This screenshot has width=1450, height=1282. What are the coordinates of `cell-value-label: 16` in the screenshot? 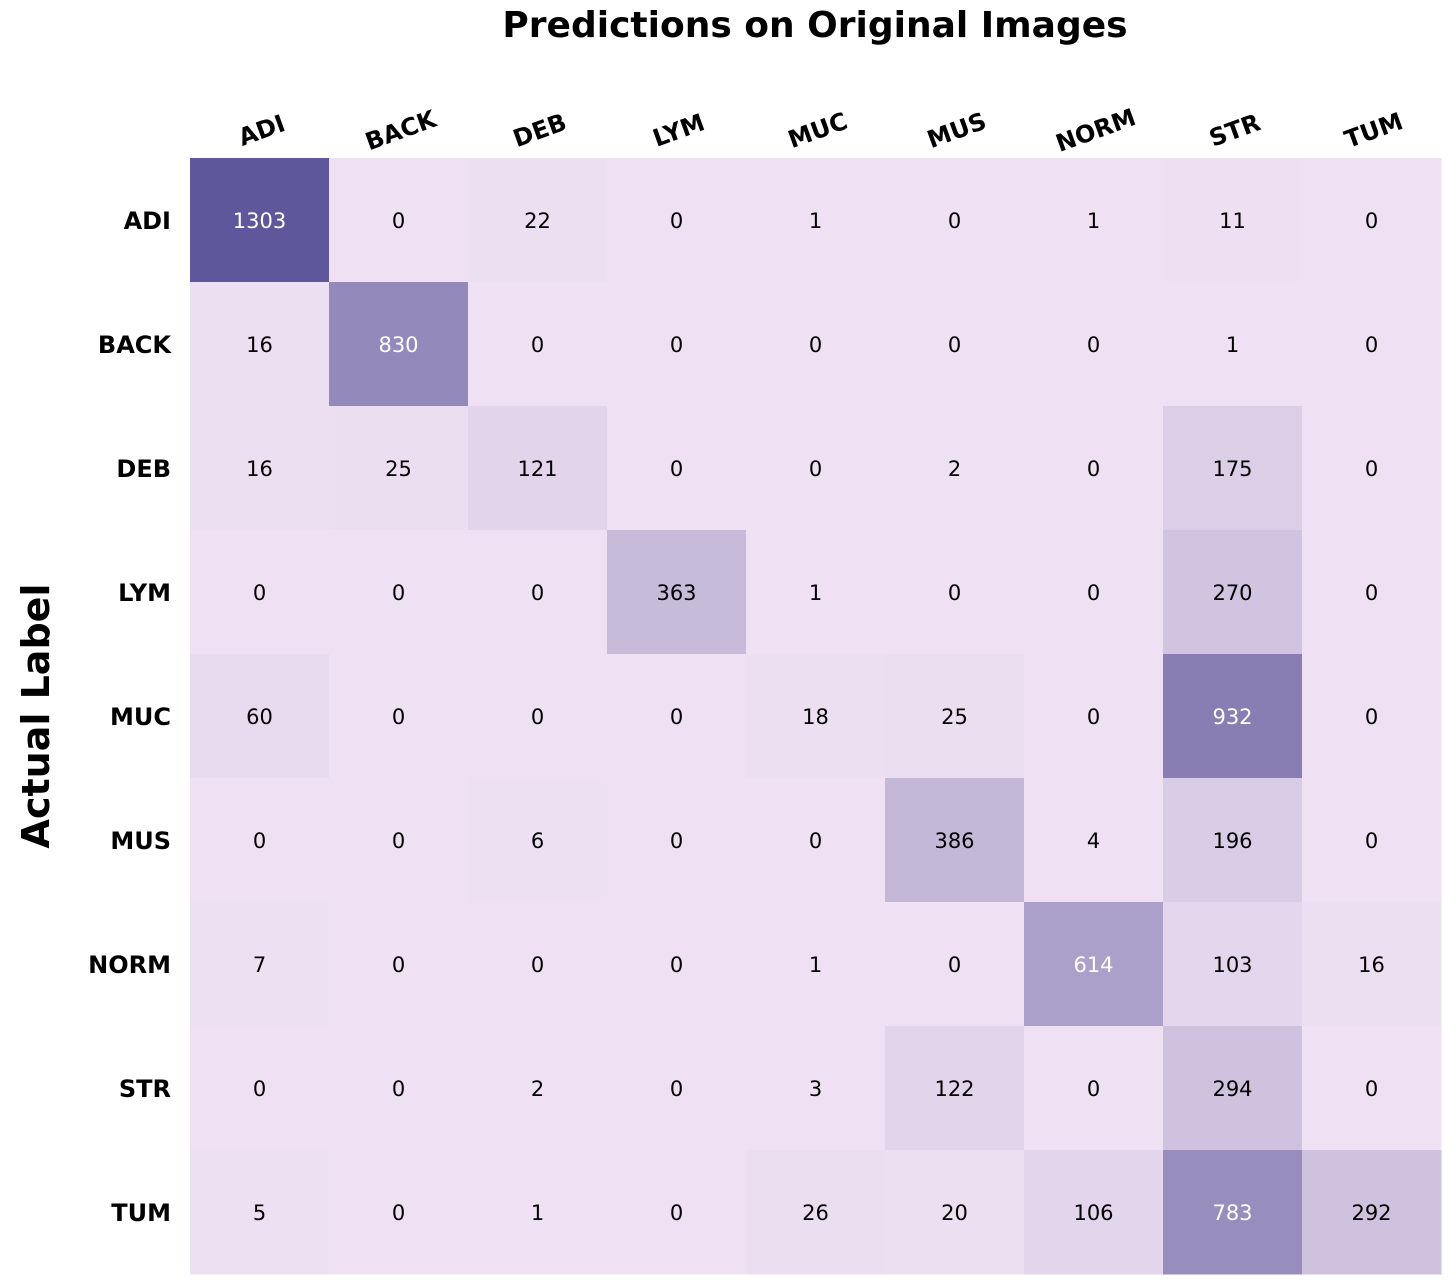 It's located at (259, 469).